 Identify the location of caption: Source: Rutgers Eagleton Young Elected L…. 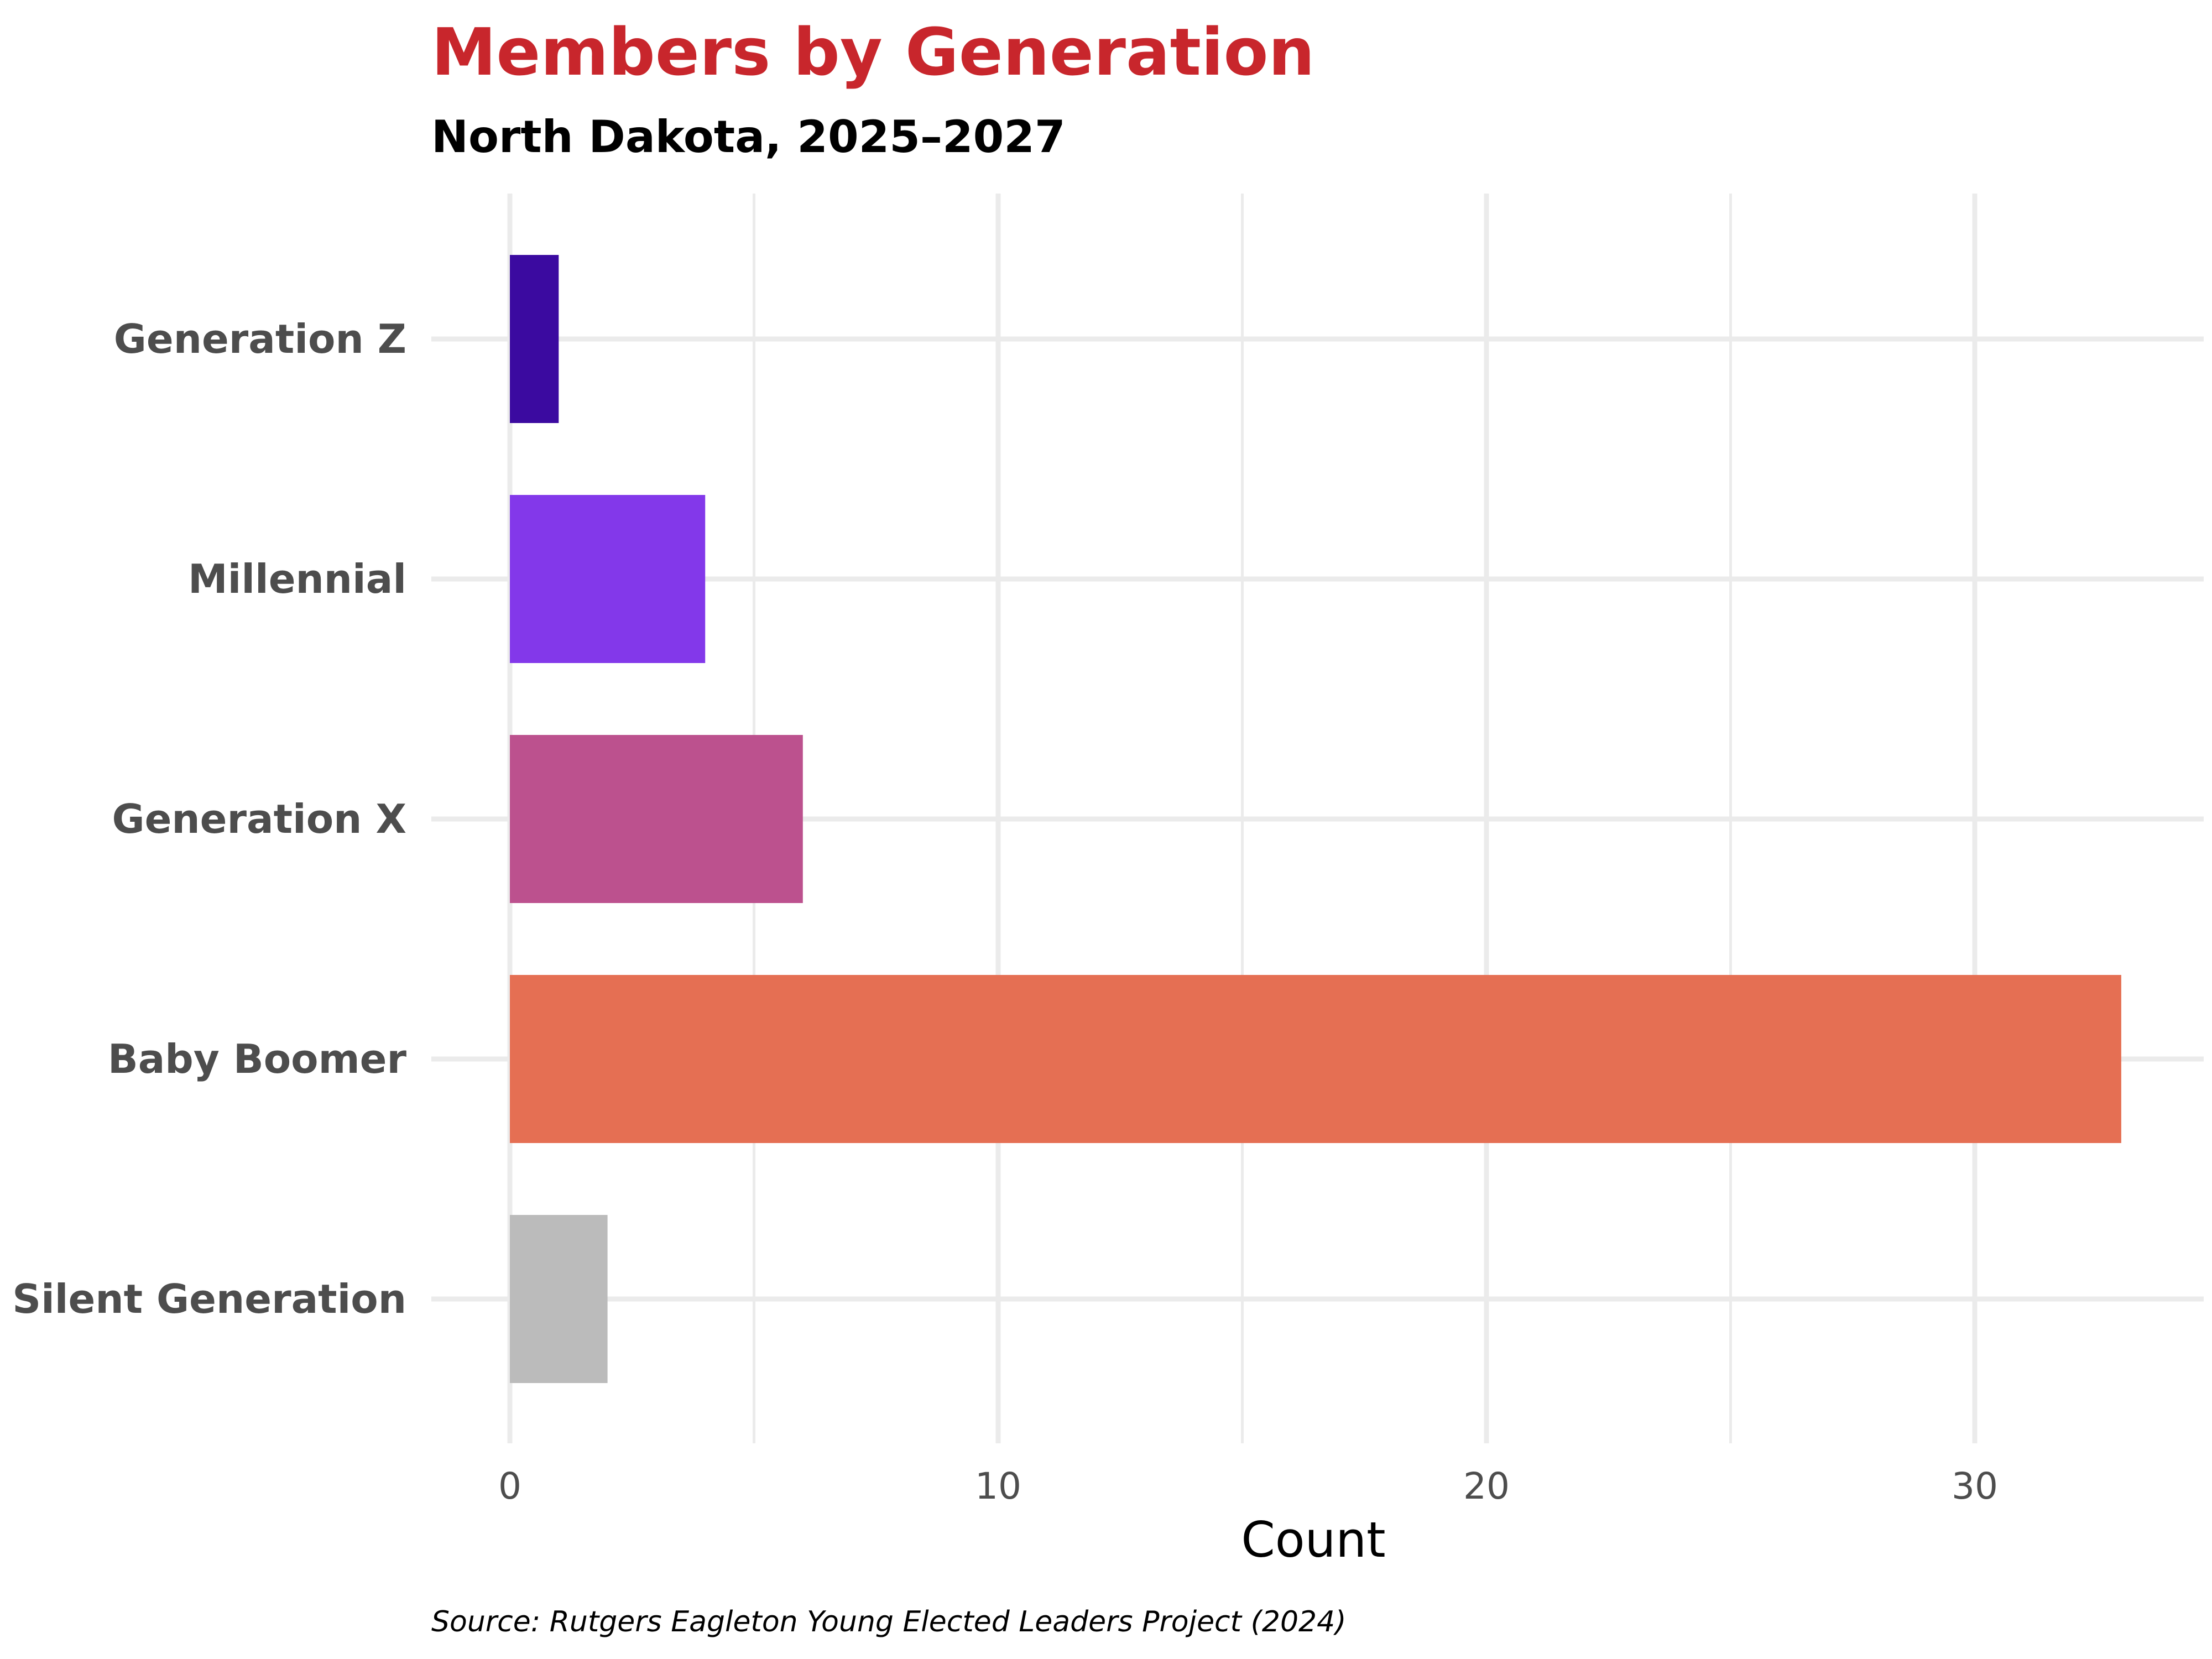
(889, 1622).